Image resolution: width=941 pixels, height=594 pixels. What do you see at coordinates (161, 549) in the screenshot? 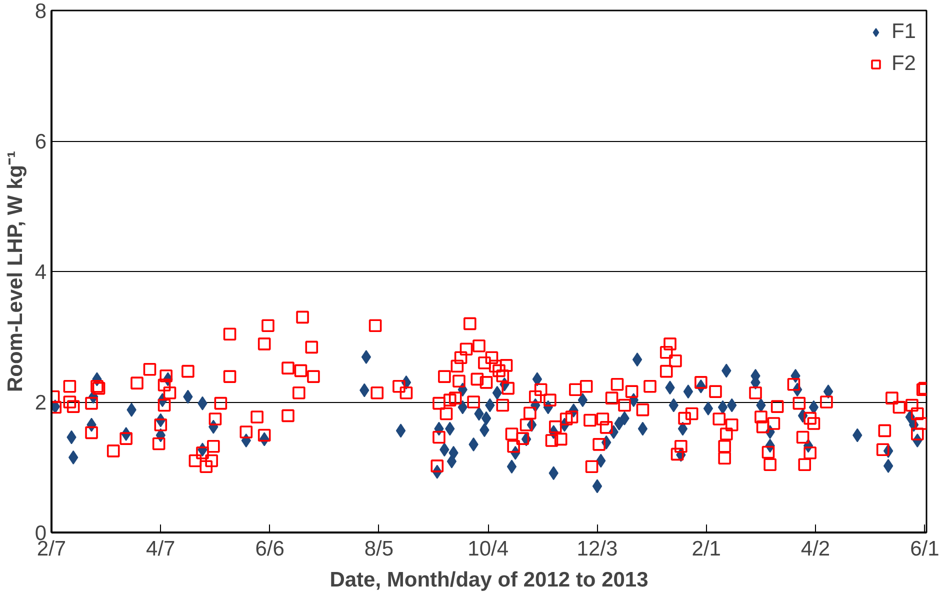
I see `x-tick-label: 4/7` at bounding box center [161, 549].